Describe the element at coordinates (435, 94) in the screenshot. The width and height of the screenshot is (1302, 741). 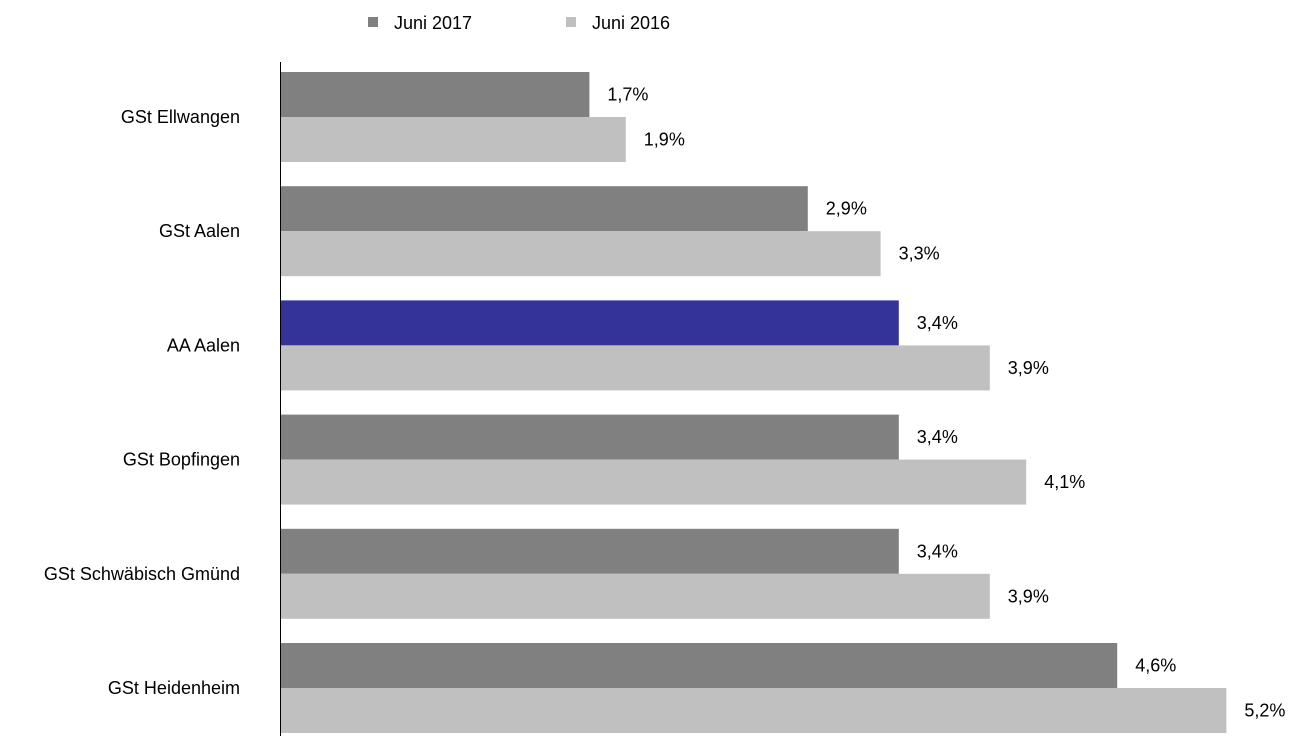
I see `bar-gst-ellwangen-juni-2017` at that location.